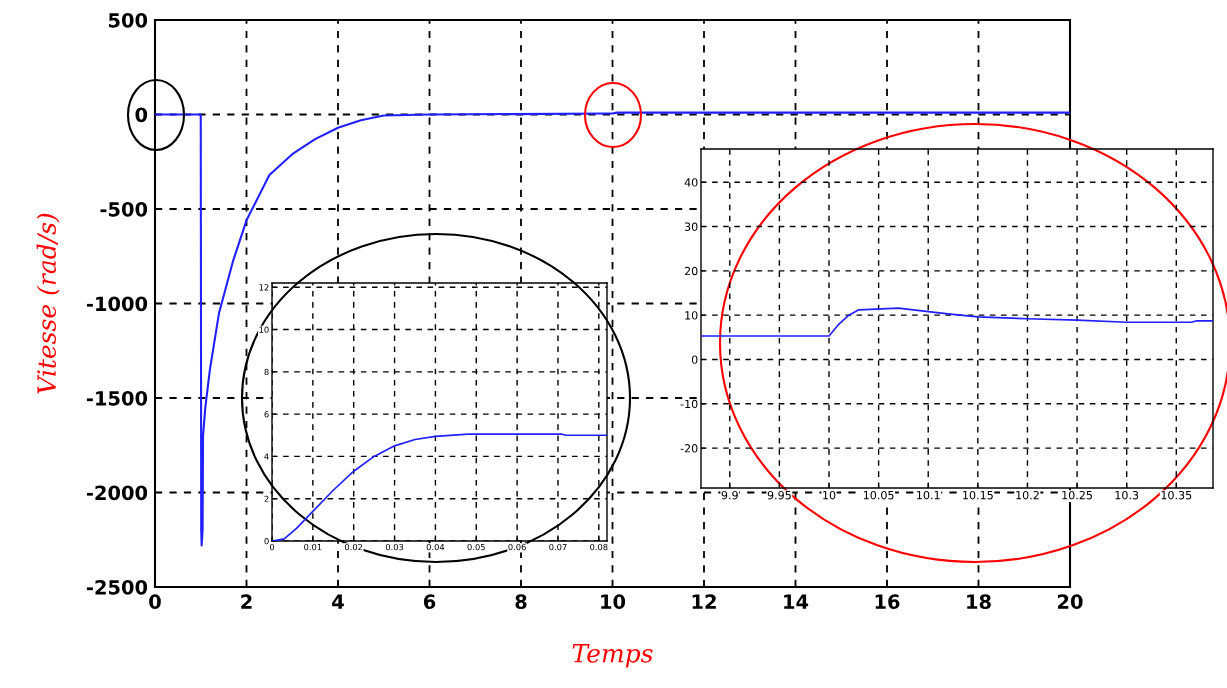 The width and height of the screenshot is (1227, 688). I want to click on y-tick-label: 4, so click(266, 456).